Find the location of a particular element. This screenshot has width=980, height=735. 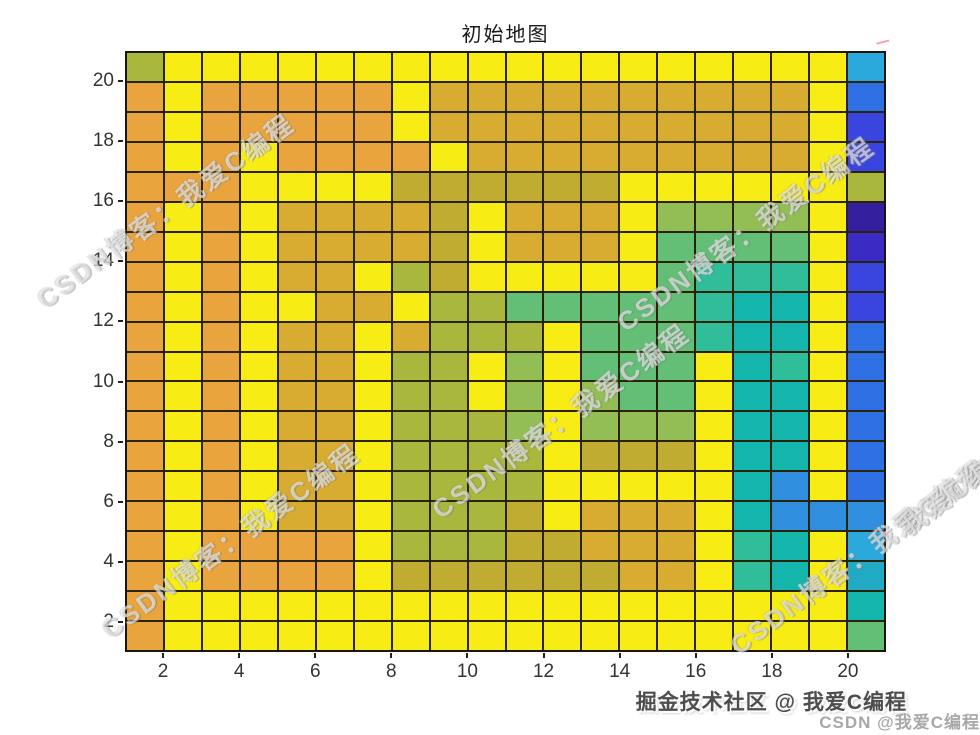

y-tick-label: 16 is located at coordinates (103, 201).